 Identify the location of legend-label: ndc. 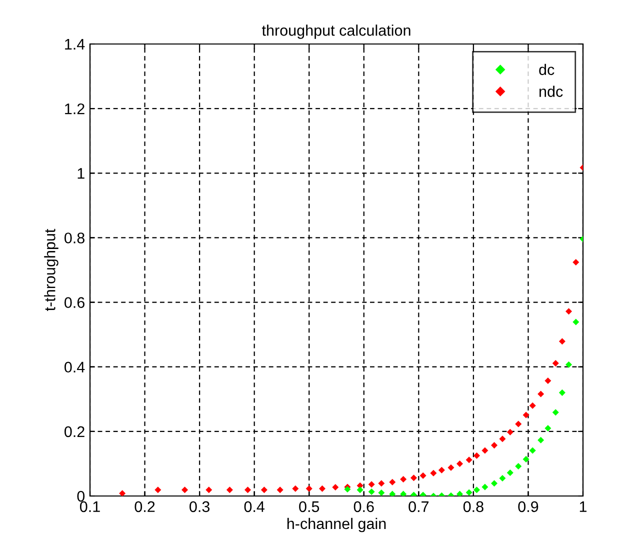
(551, 91).